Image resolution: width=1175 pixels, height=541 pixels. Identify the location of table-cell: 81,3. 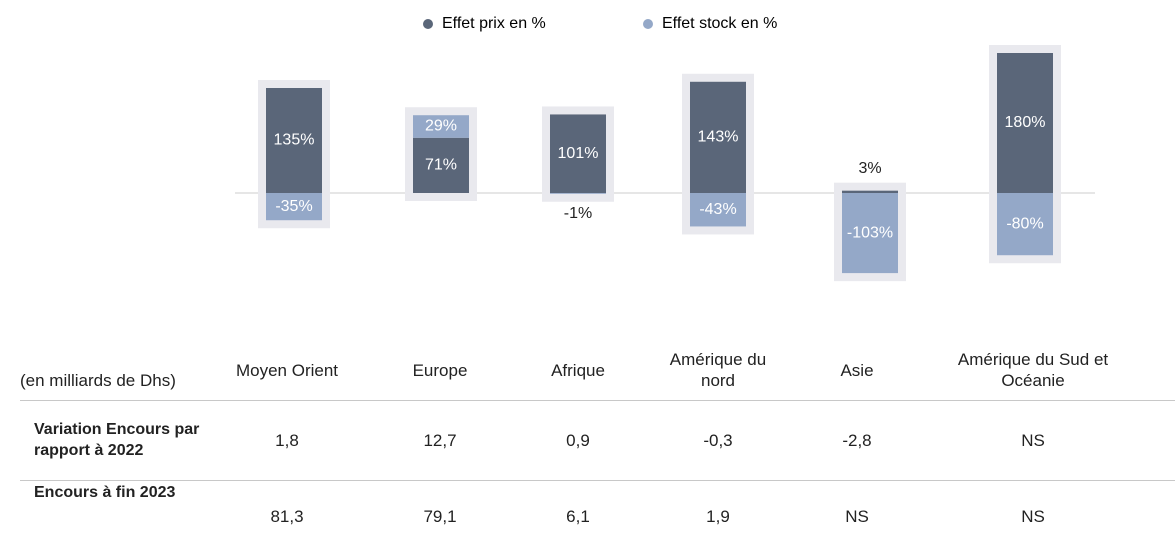
(287, 516).